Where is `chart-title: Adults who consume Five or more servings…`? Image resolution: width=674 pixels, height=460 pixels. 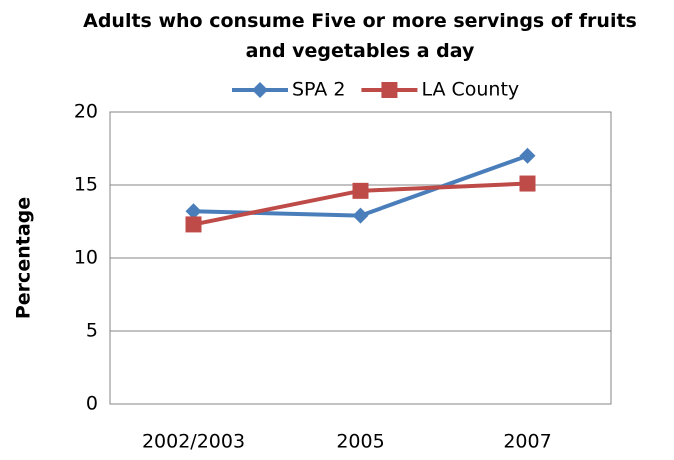
chart-title: Adults who consume Five or more servings… is located at coordinates (360, 36).